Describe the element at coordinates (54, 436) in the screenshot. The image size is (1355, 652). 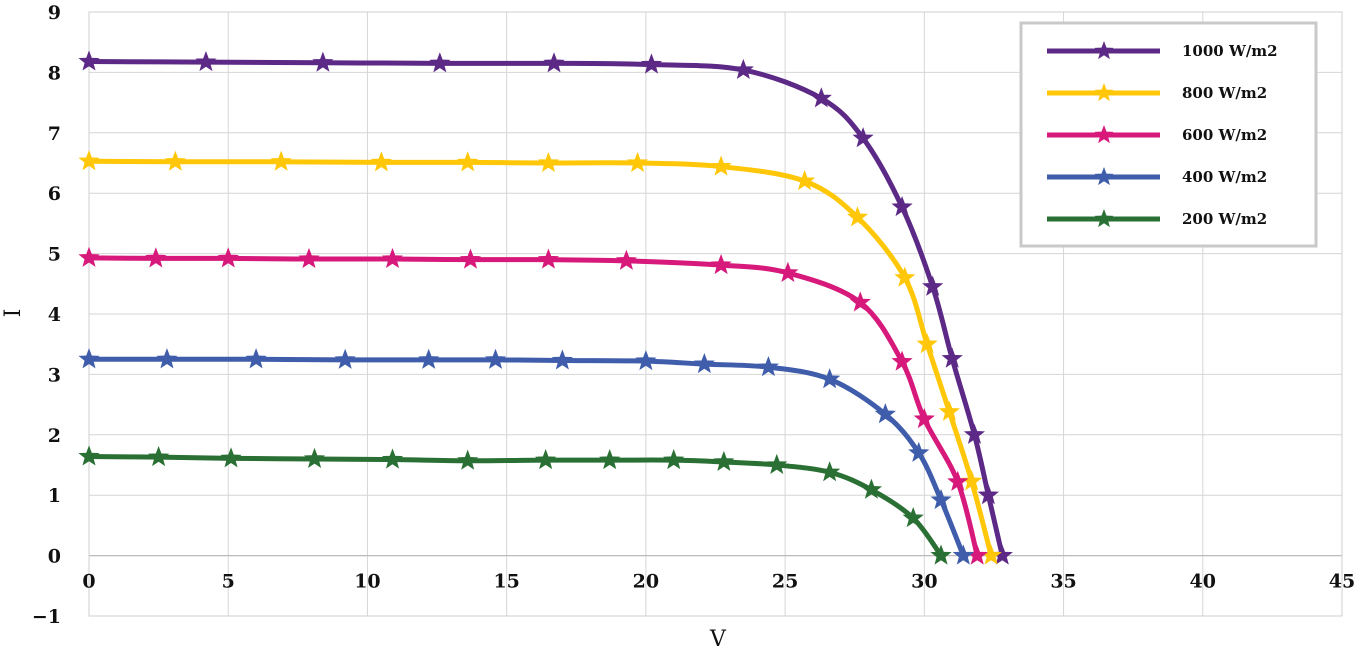
I see `y-tick-label: 2` at that location.